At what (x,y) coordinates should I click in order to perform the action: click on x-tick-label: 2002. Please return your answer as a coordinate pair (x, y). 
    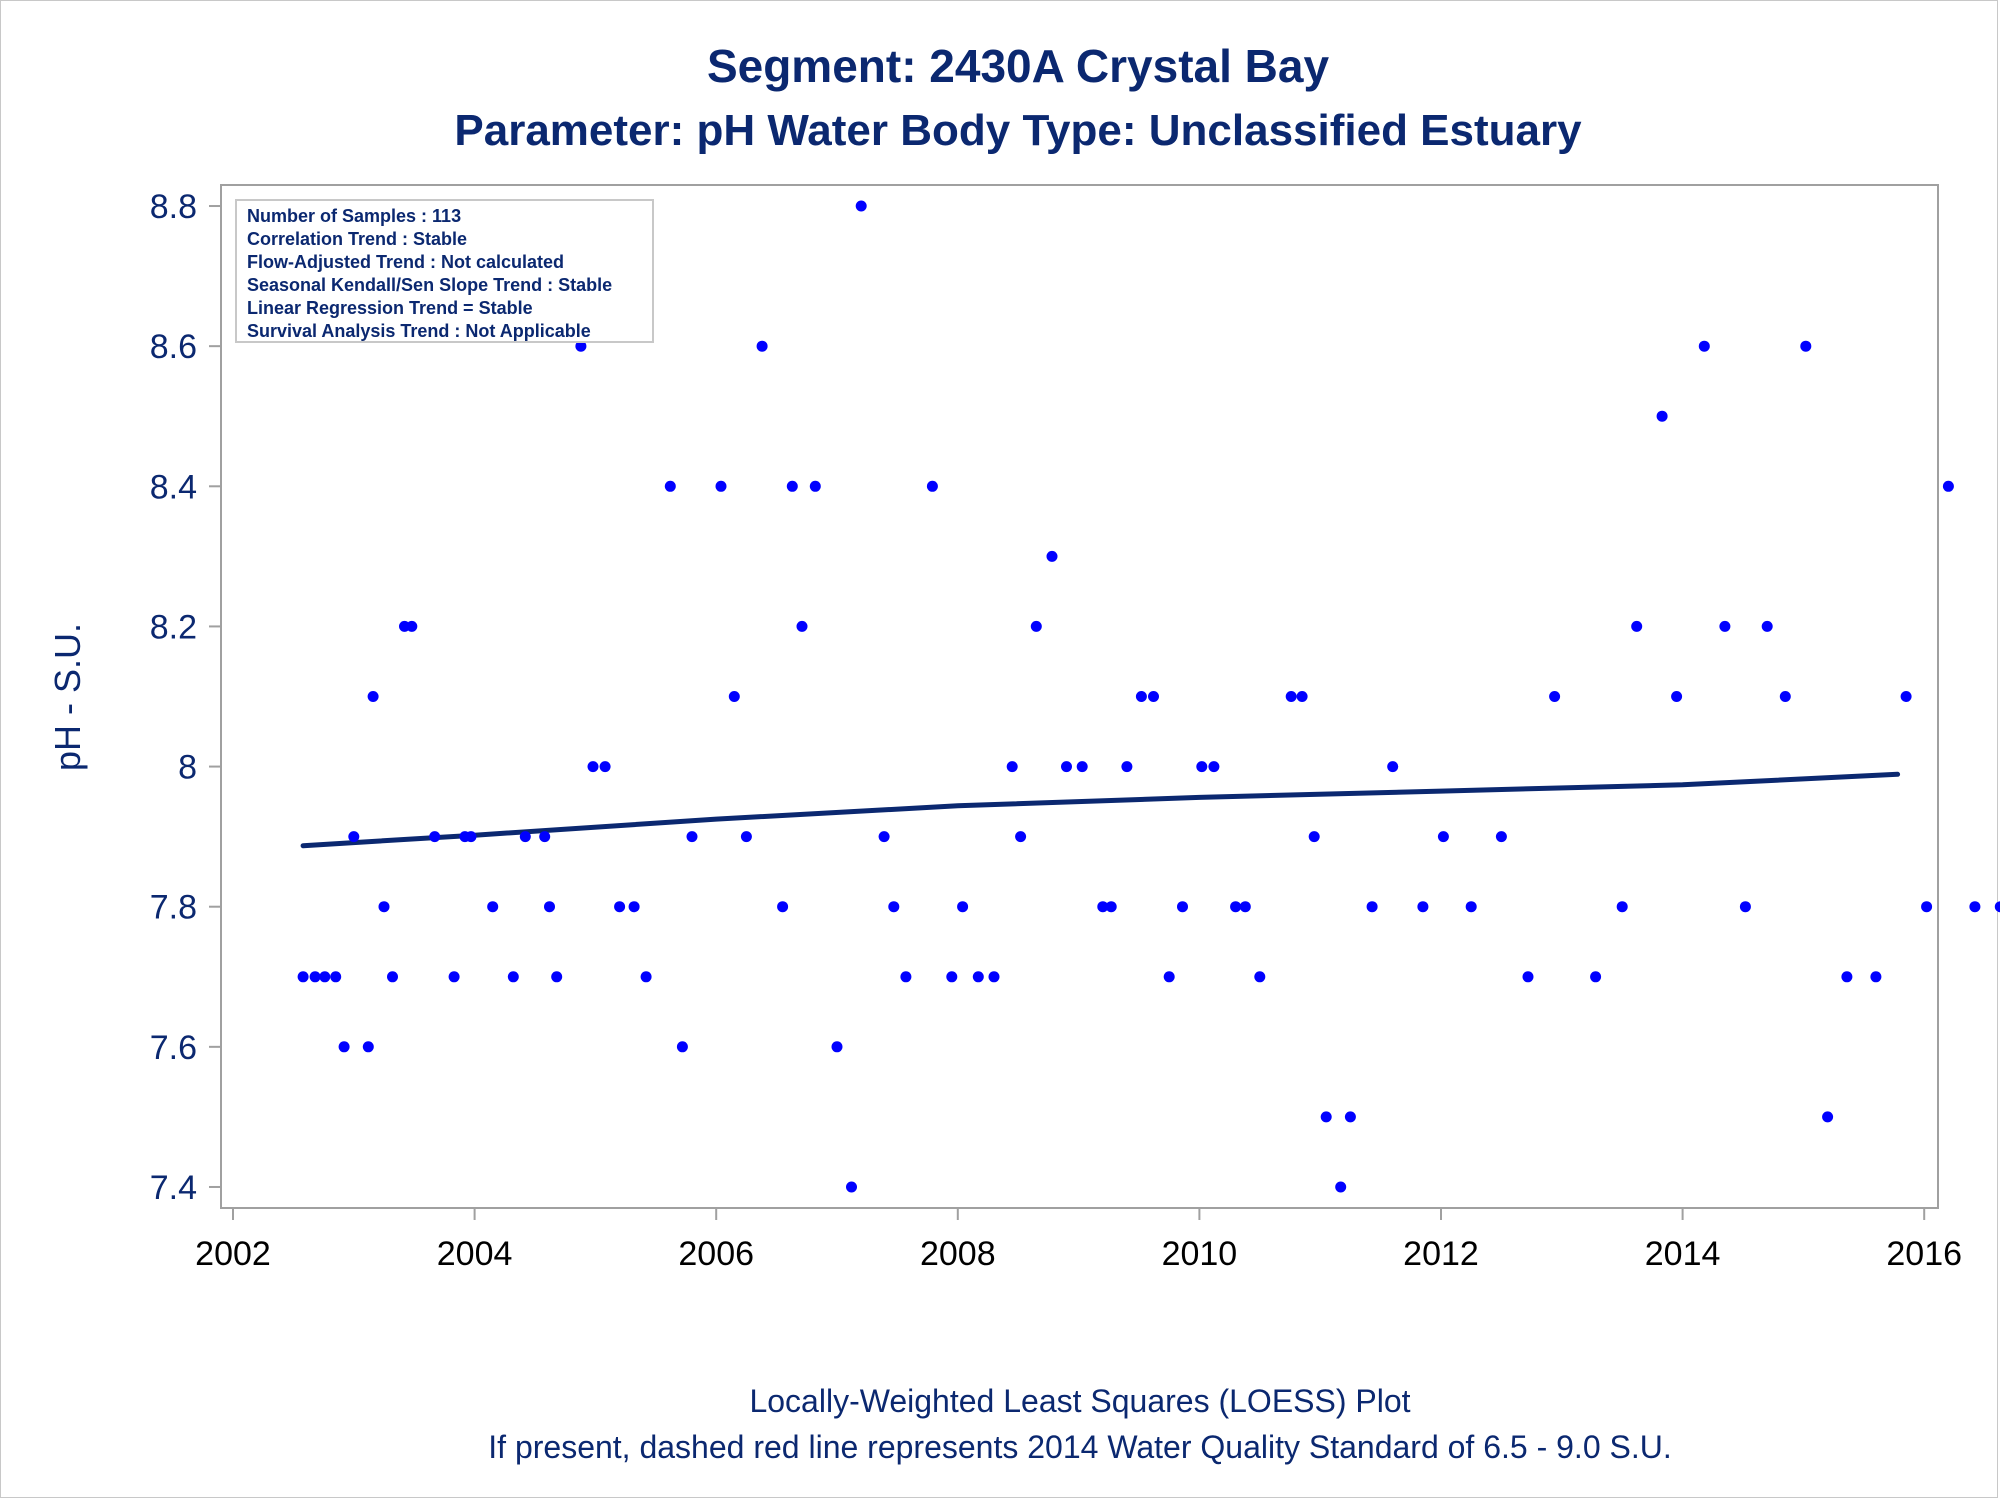
    Looking at the image, I should click on (233, 1254).